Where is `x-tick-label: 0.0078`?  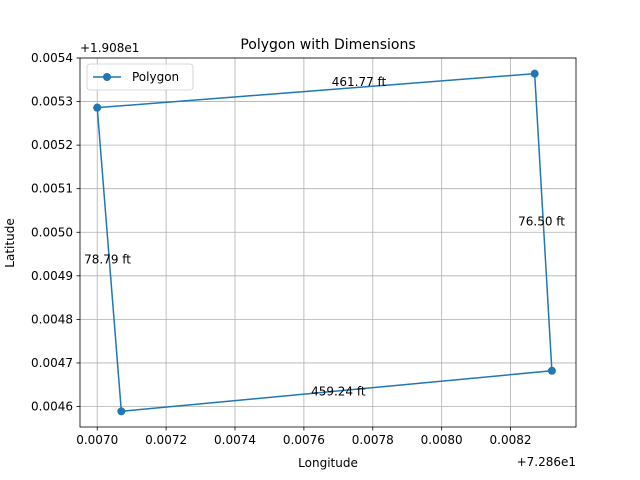 x-tick-label: 0.0078 is located at coordinates (373, 440).